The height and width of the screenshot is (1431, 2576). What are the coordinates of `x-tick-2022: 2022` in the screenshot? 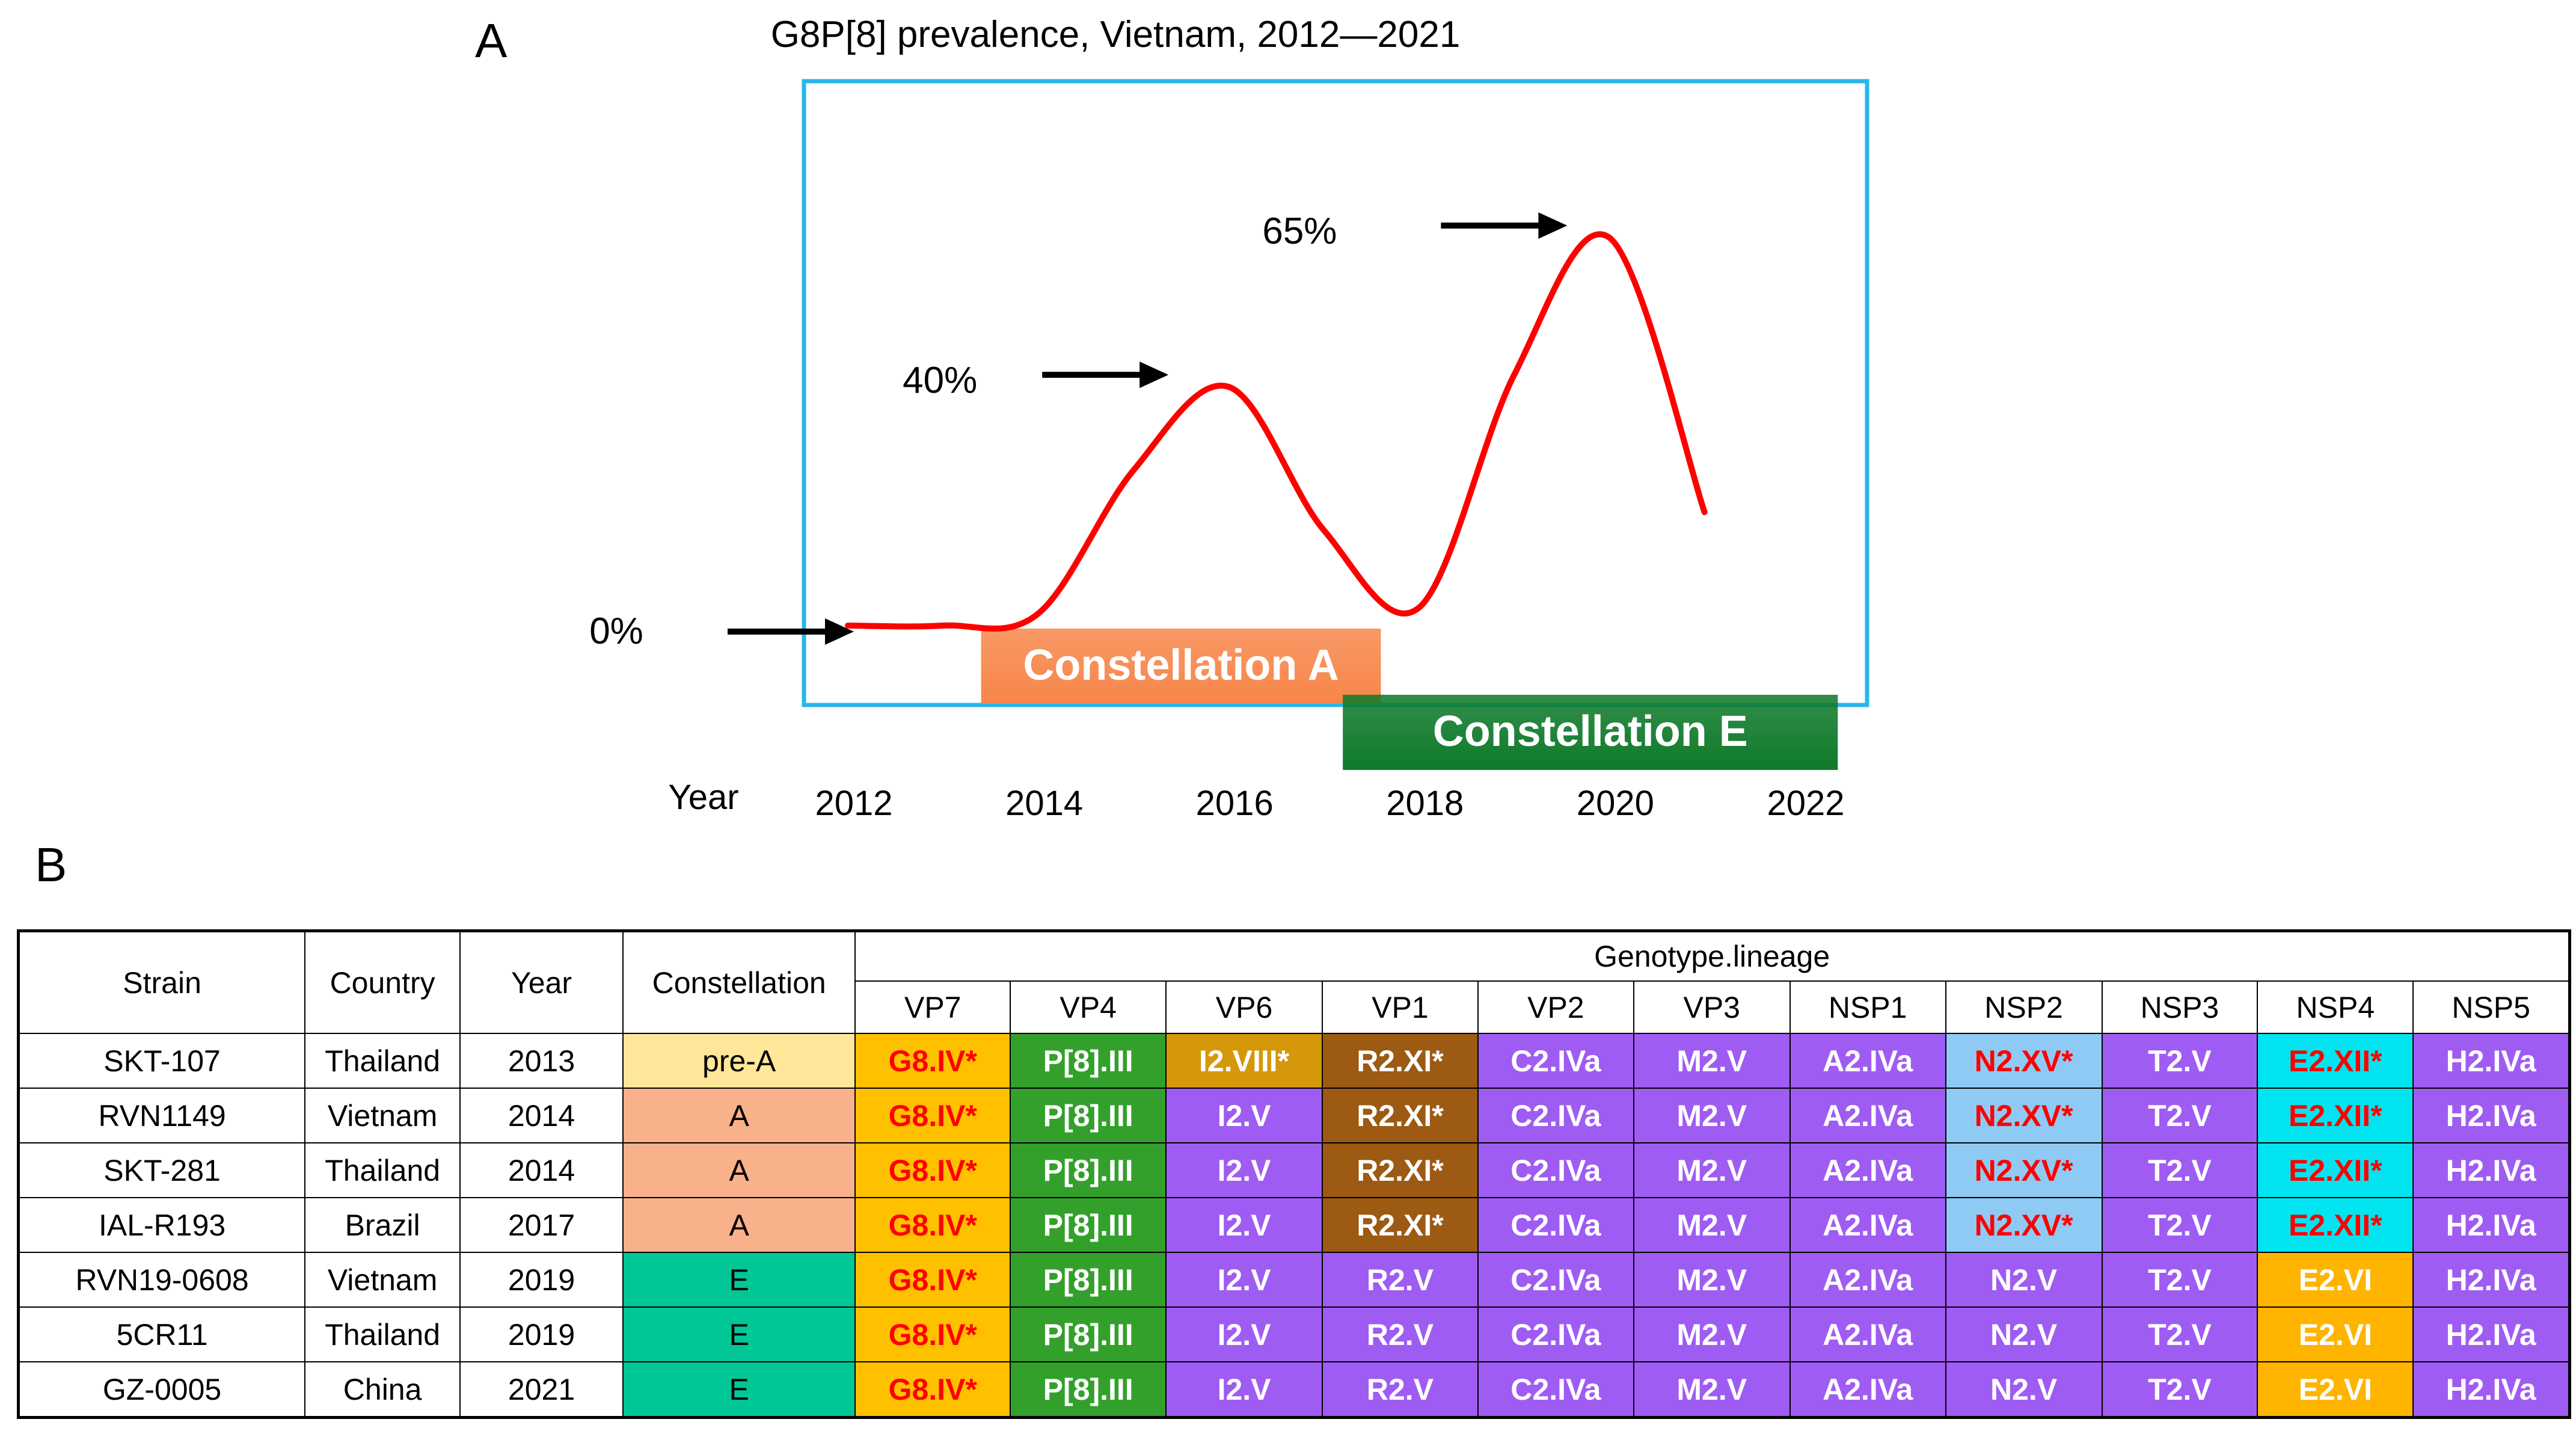 It's located at (1805, 803).